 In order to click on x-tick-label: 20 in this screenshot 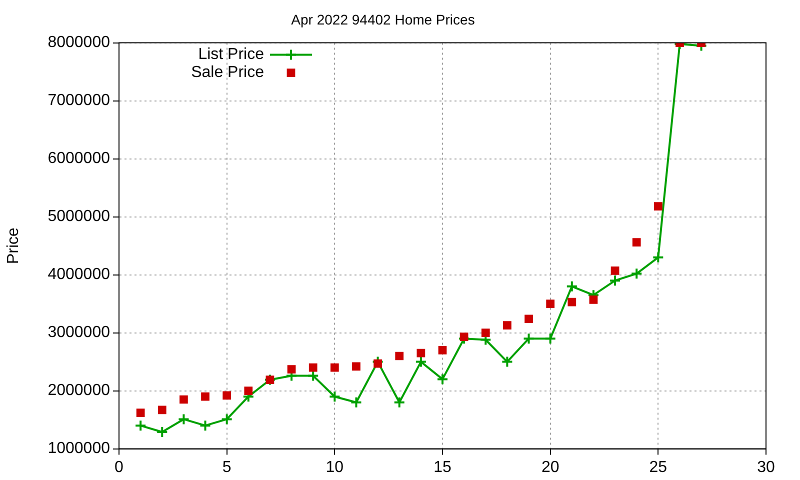, I will do `click(550, 467)`.